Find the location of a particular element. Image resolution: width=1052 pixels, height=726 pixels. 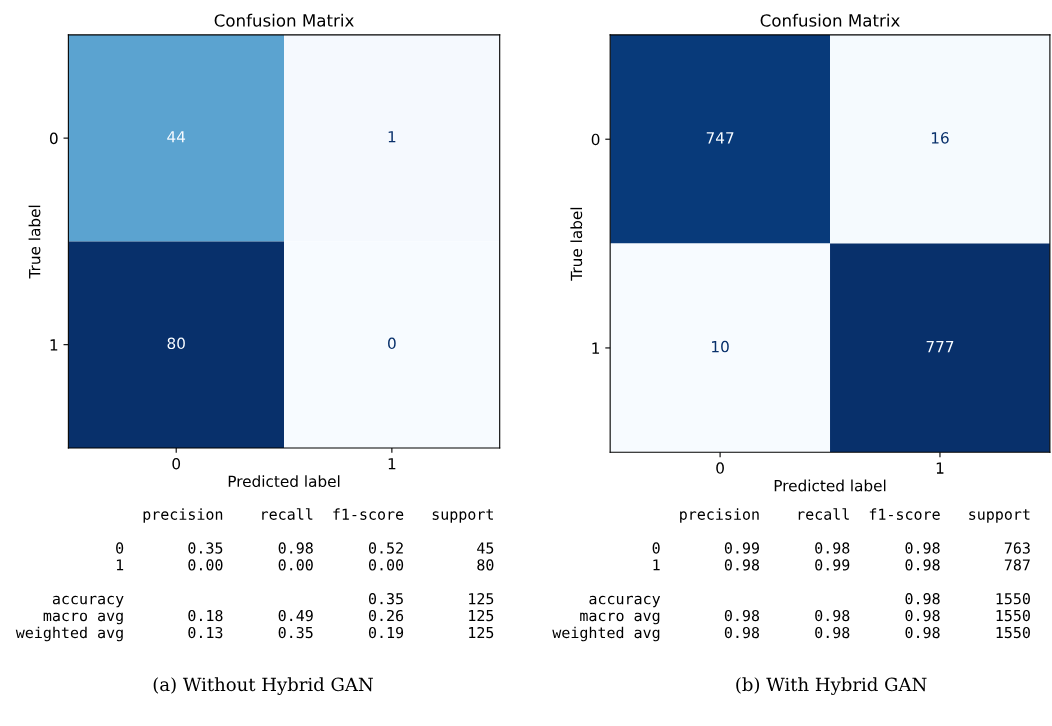

text: (b) With Hybrid GAN is located at coordinates (831, 686).